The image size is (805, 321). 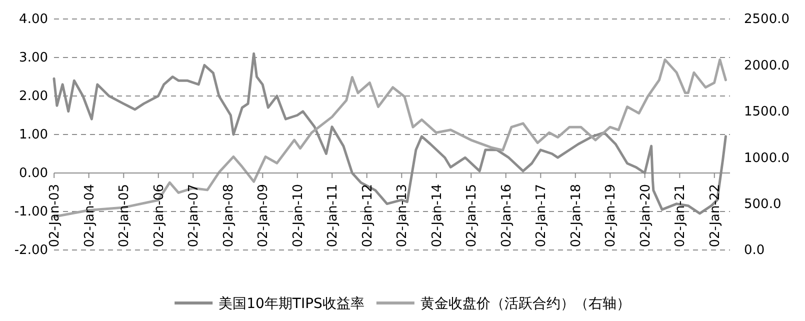 What do you see at coordinates (611, 216) in the screenshot?
I see `x-tick-label: 02-Jan-19` at bounding box center [611, 216].